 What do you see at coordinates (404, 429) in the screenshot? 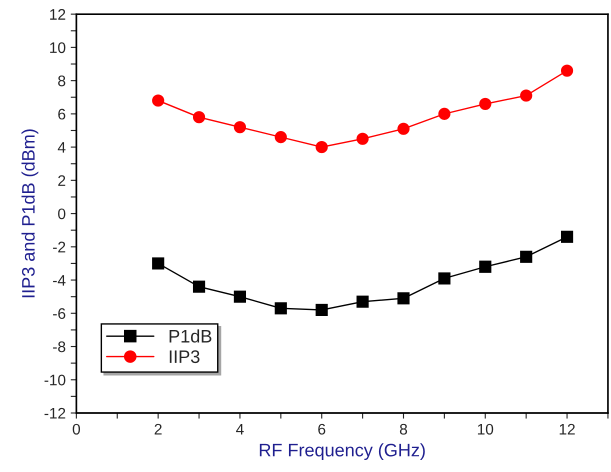
I see `x-tick-label: 8` at bounding box center [404, 429].